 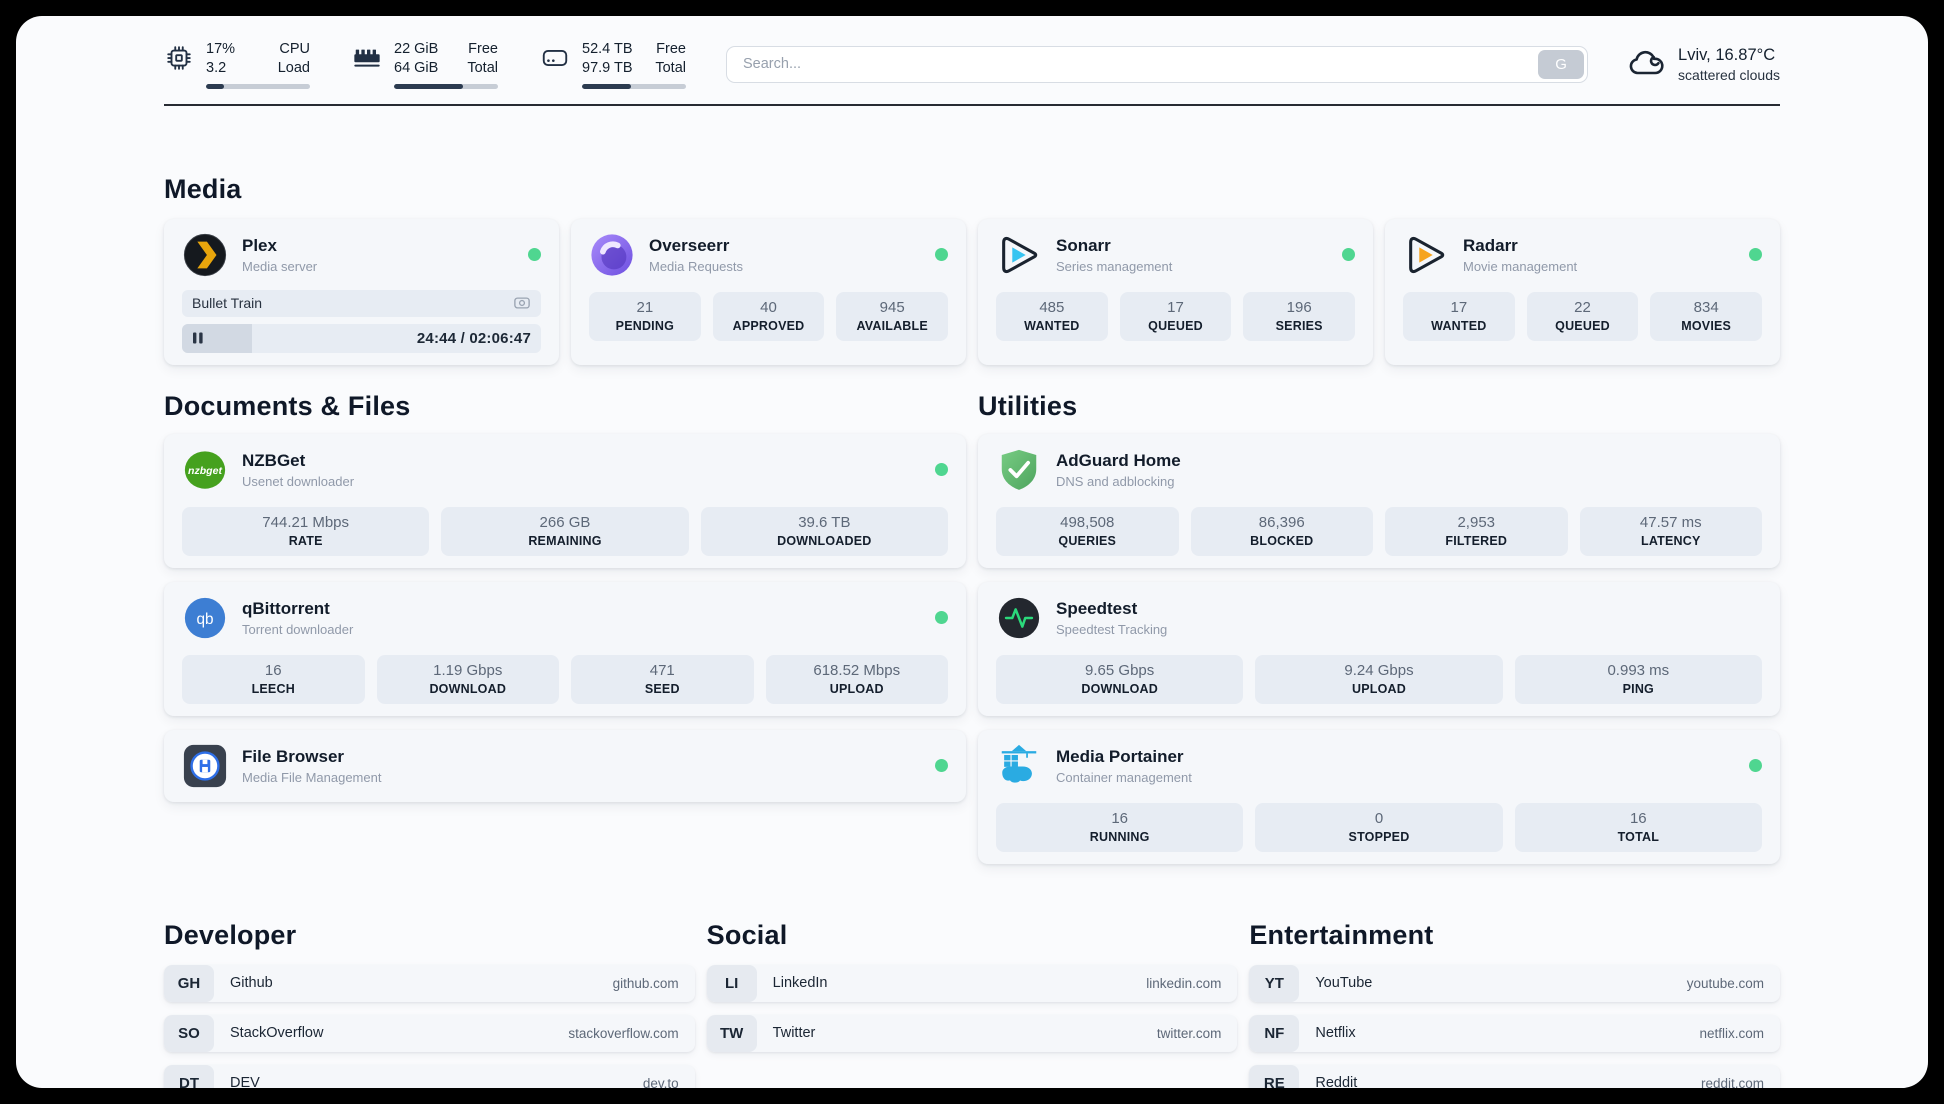 I want to click on bookmark-url: dev.to, so click(x=660, y=1081).